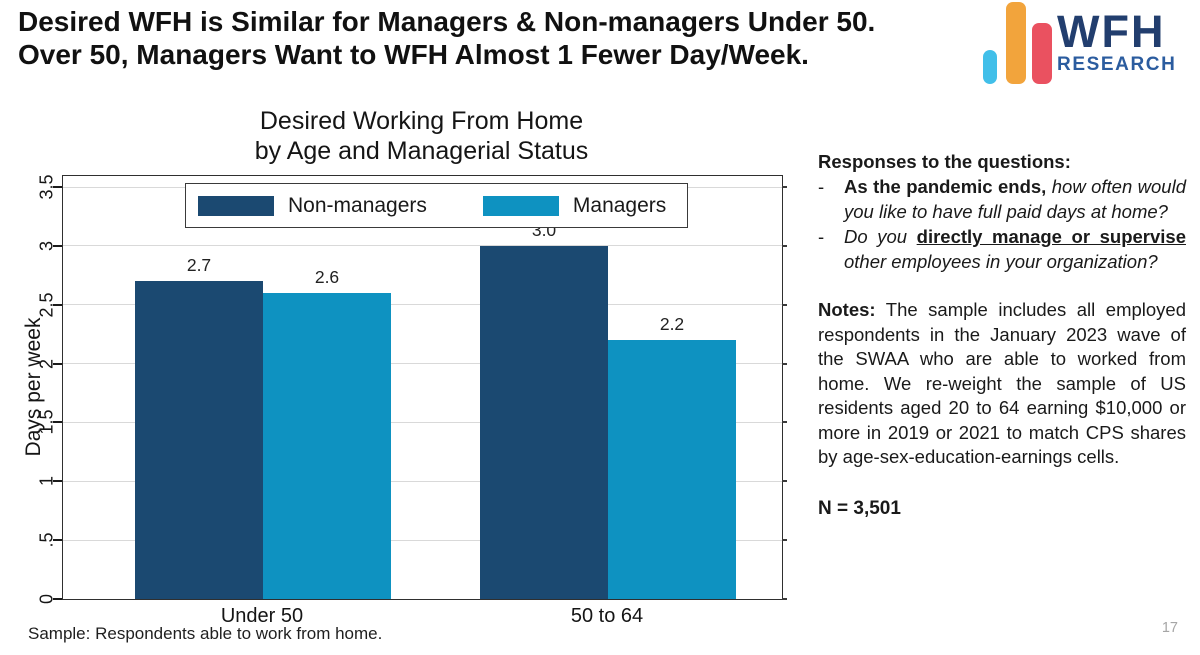  I want to click on chart-title-line1: Desired Working From Home, so click(421, 121).